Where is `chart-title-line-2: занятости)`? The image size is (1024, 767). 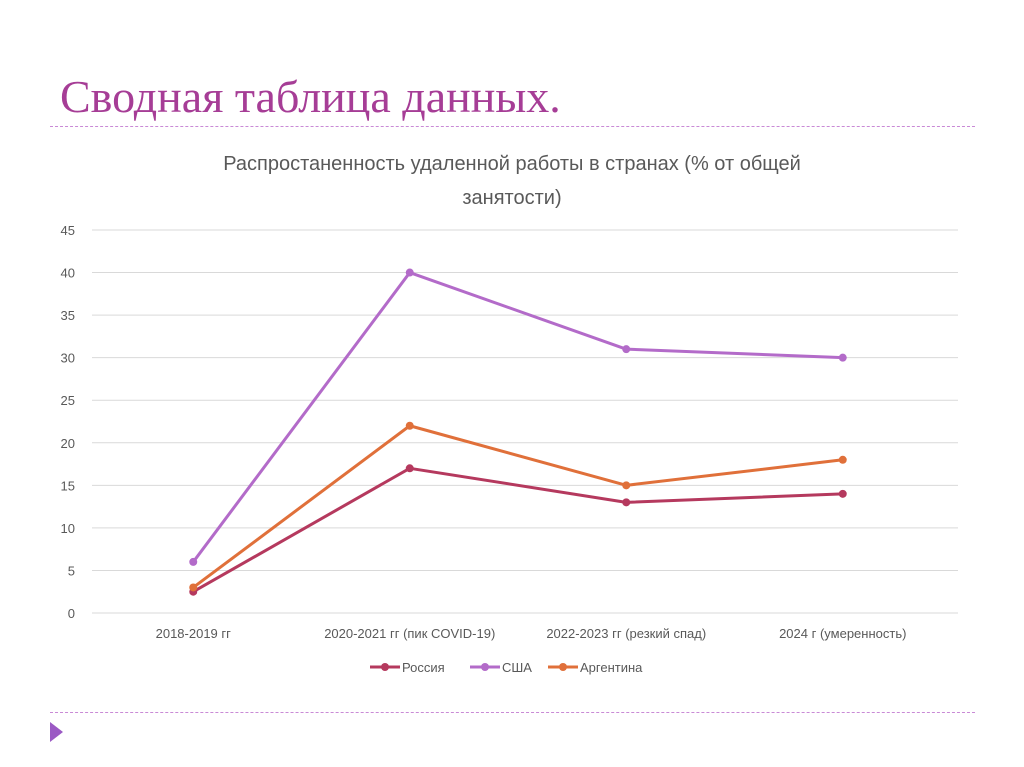
chart-title-line-2: занятости) is located at coordinates (511, 198).